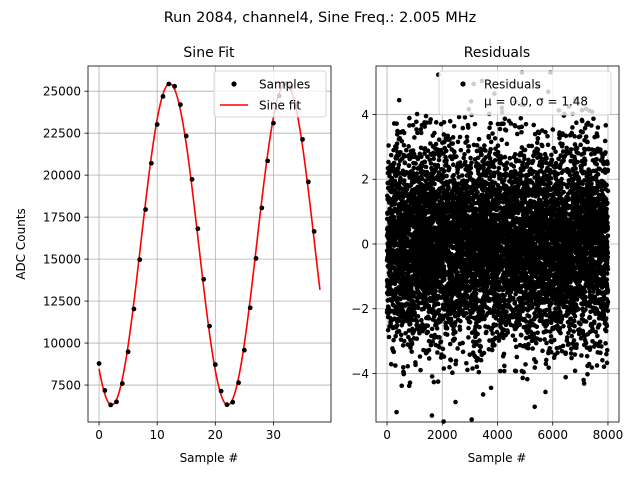 This screenshot has width=640, height=480. I want to click on sine-fit-ytick-label: 7500, so click(65, 385).